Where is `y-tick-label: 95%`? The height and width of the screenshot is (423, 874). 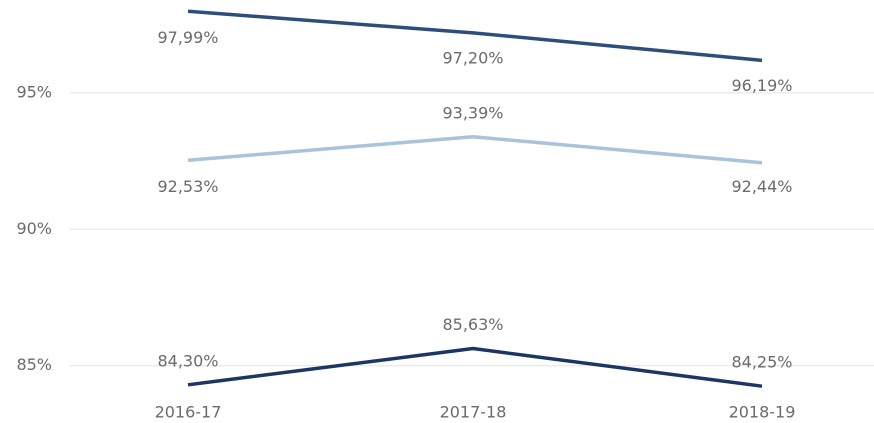
y-tick-label: 95% is located at coordinates (34, 91).